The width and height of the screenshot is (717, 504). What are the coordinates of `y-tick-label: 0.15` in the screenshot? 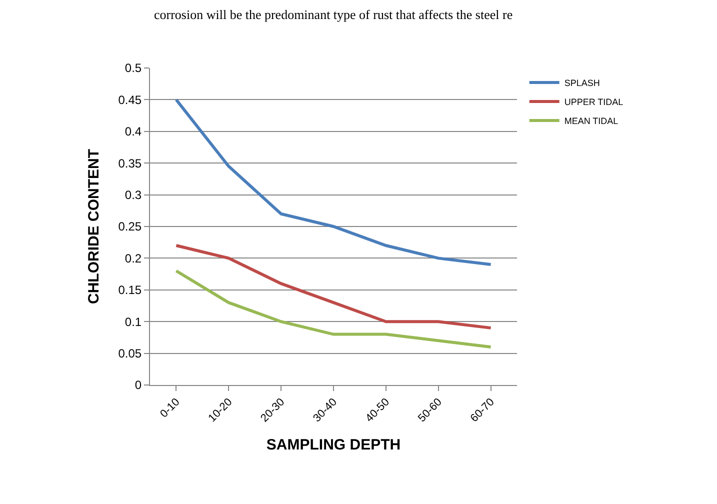 It's located at (130, 290).